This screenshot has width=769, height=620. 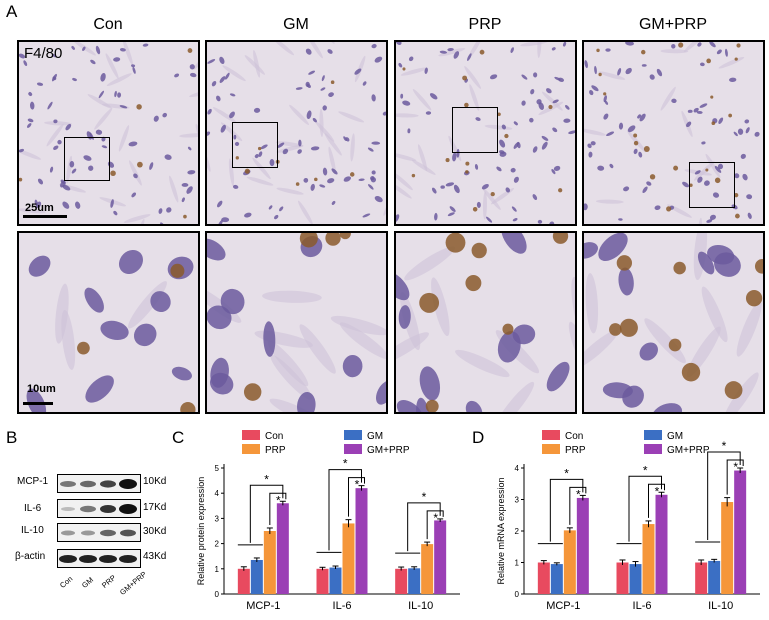 What do you see at coordinates (88, 582) in the screenshot?
I see `wb-lane-gm: GM` at bounding box center [88, 582].